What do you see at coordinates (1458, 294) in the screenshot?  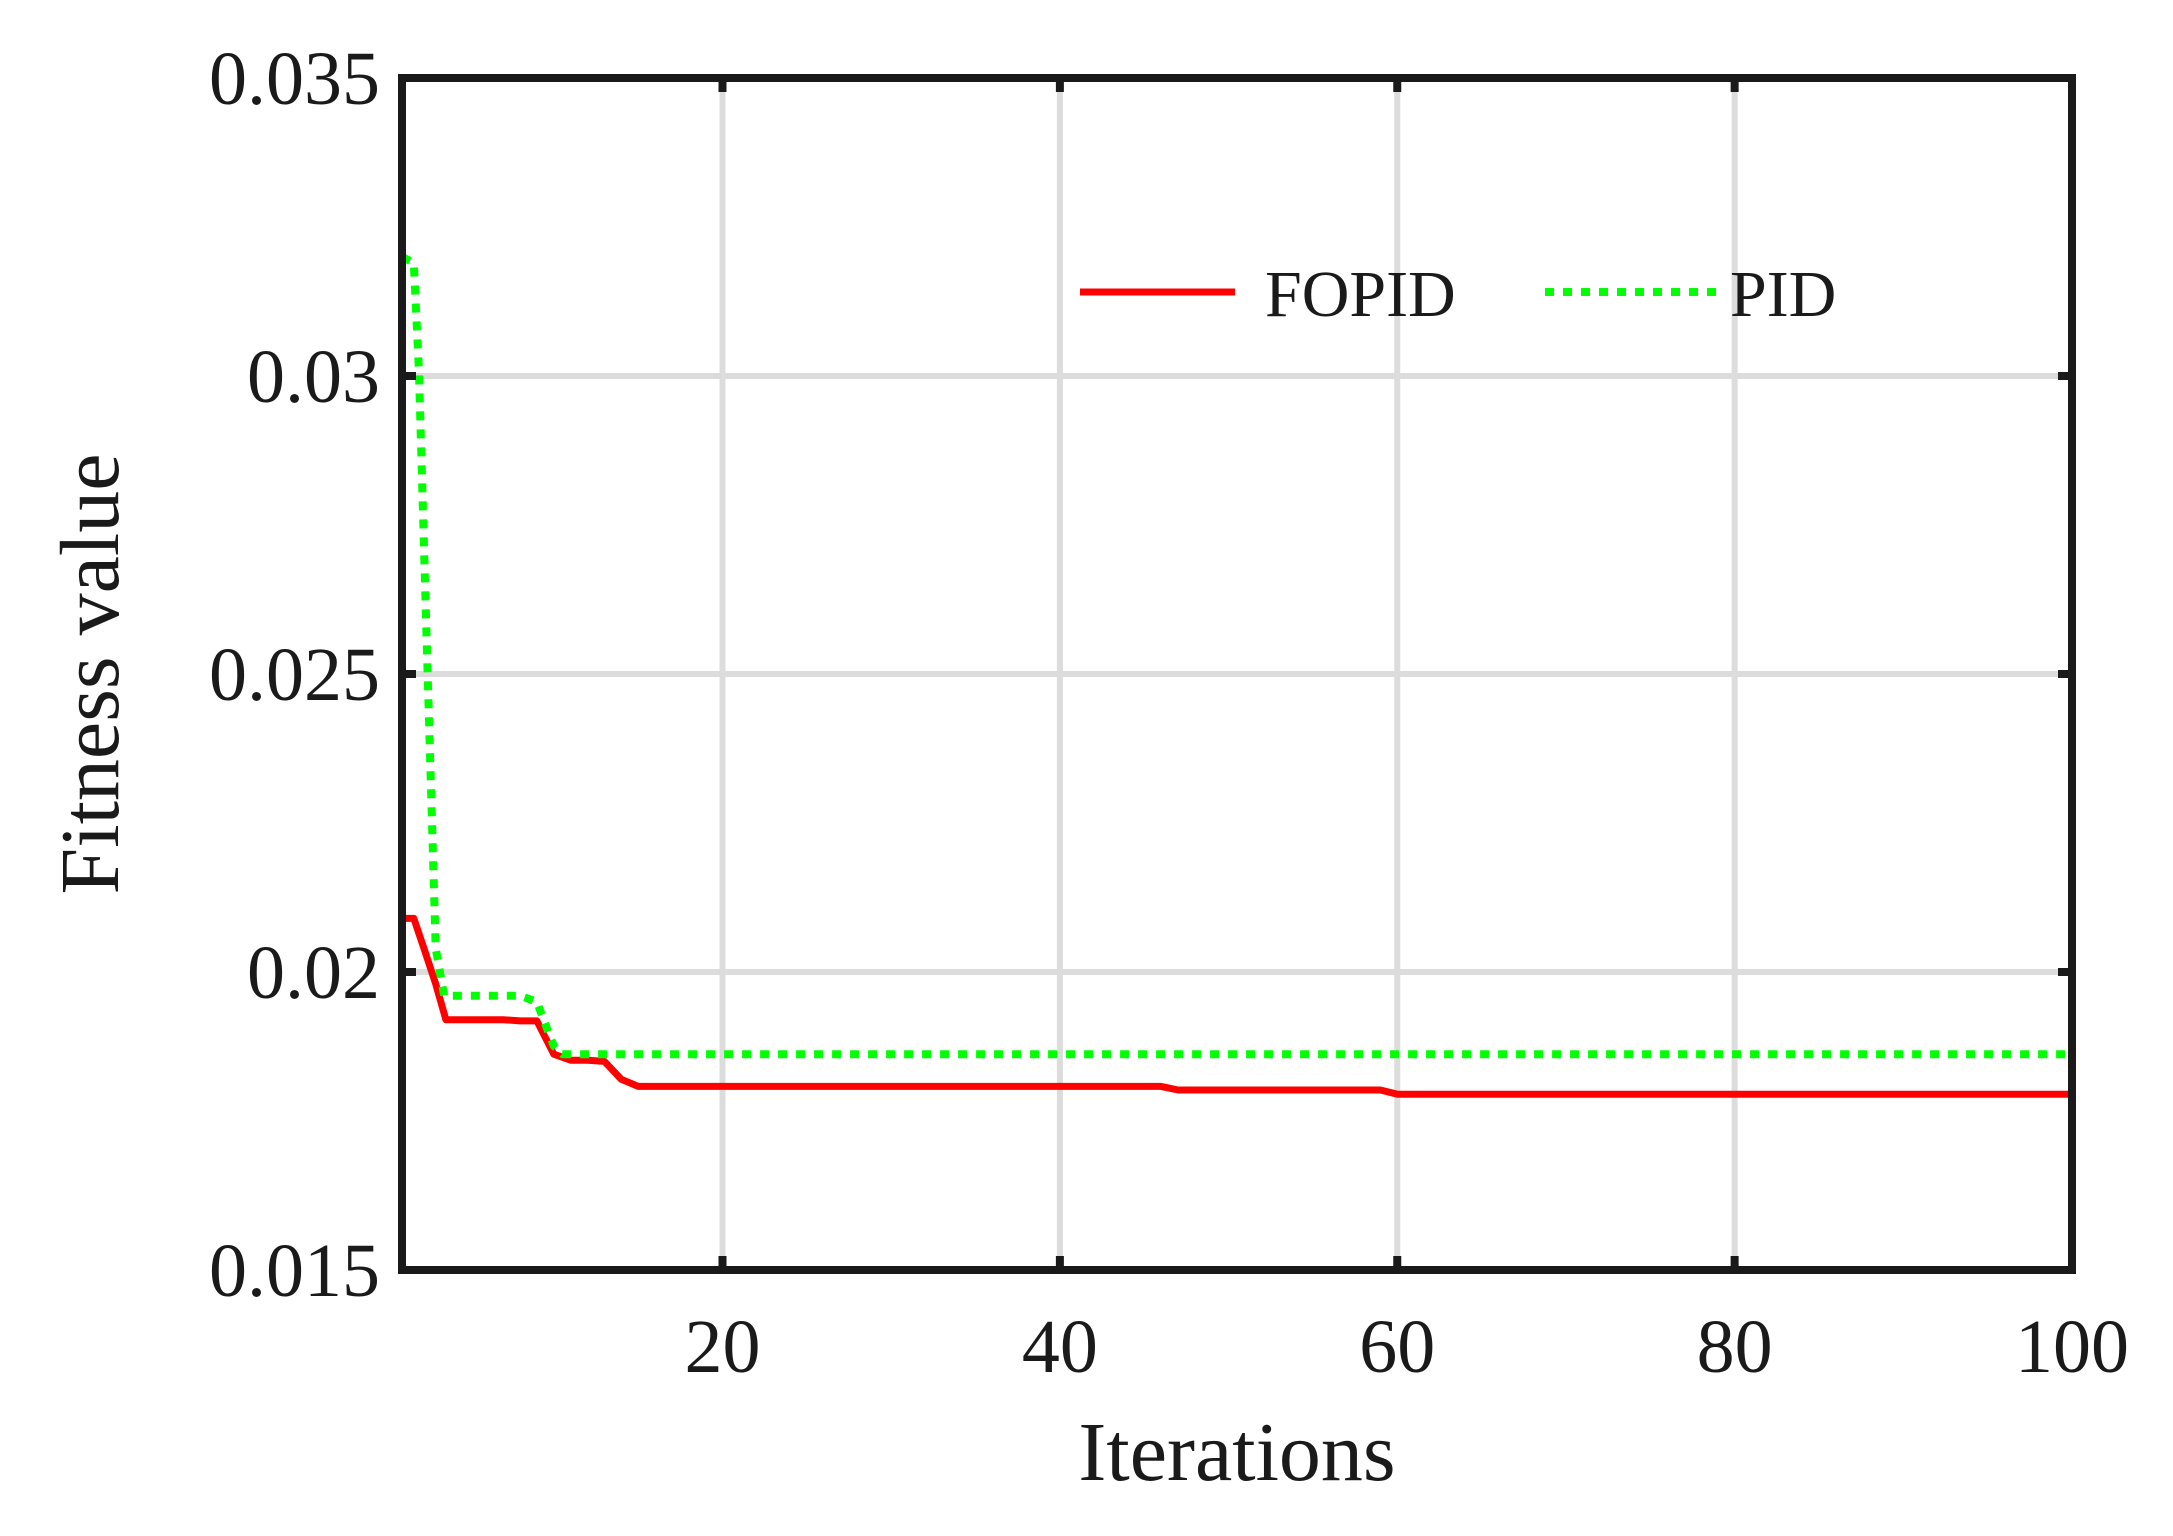 I see `legend: FOPID PID` at bounding box center [1458, 294].